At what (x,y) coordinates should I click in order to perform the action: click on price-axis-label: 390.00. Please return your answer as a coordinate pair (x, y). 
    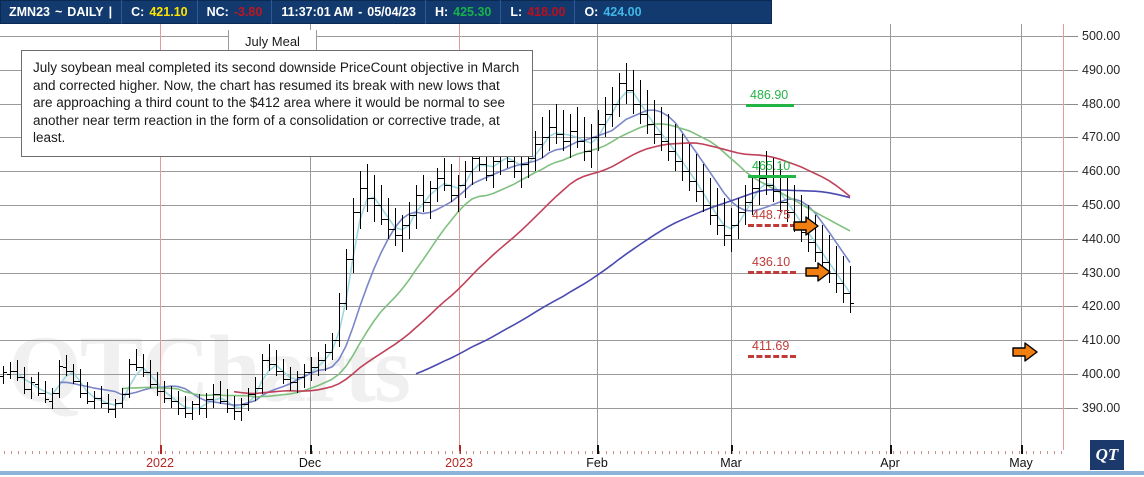
    Looking at the image, I should click on (1101, 407).